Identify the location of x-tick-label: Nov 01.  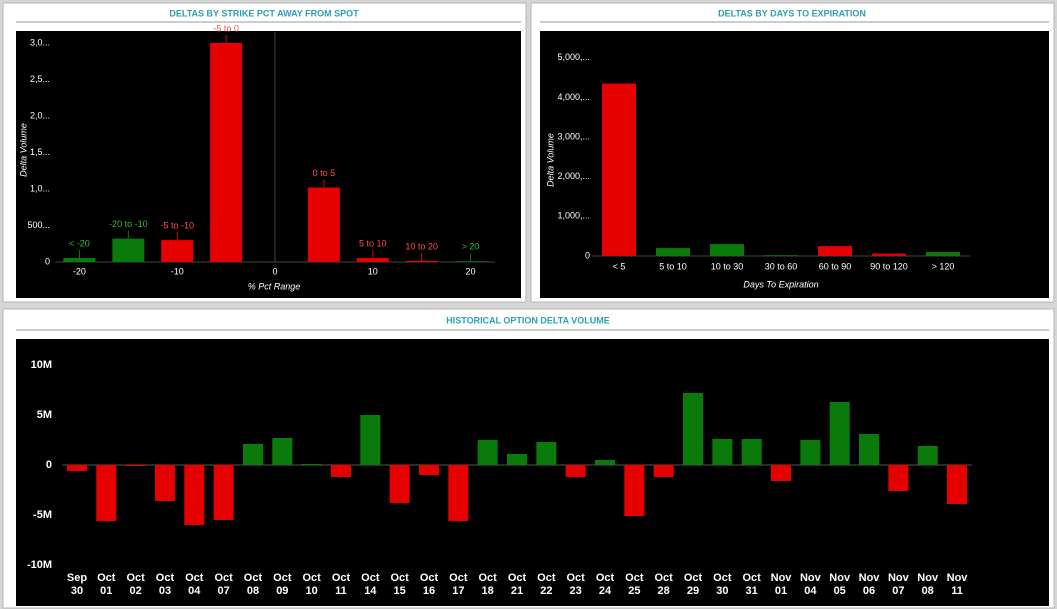
(782, 584).